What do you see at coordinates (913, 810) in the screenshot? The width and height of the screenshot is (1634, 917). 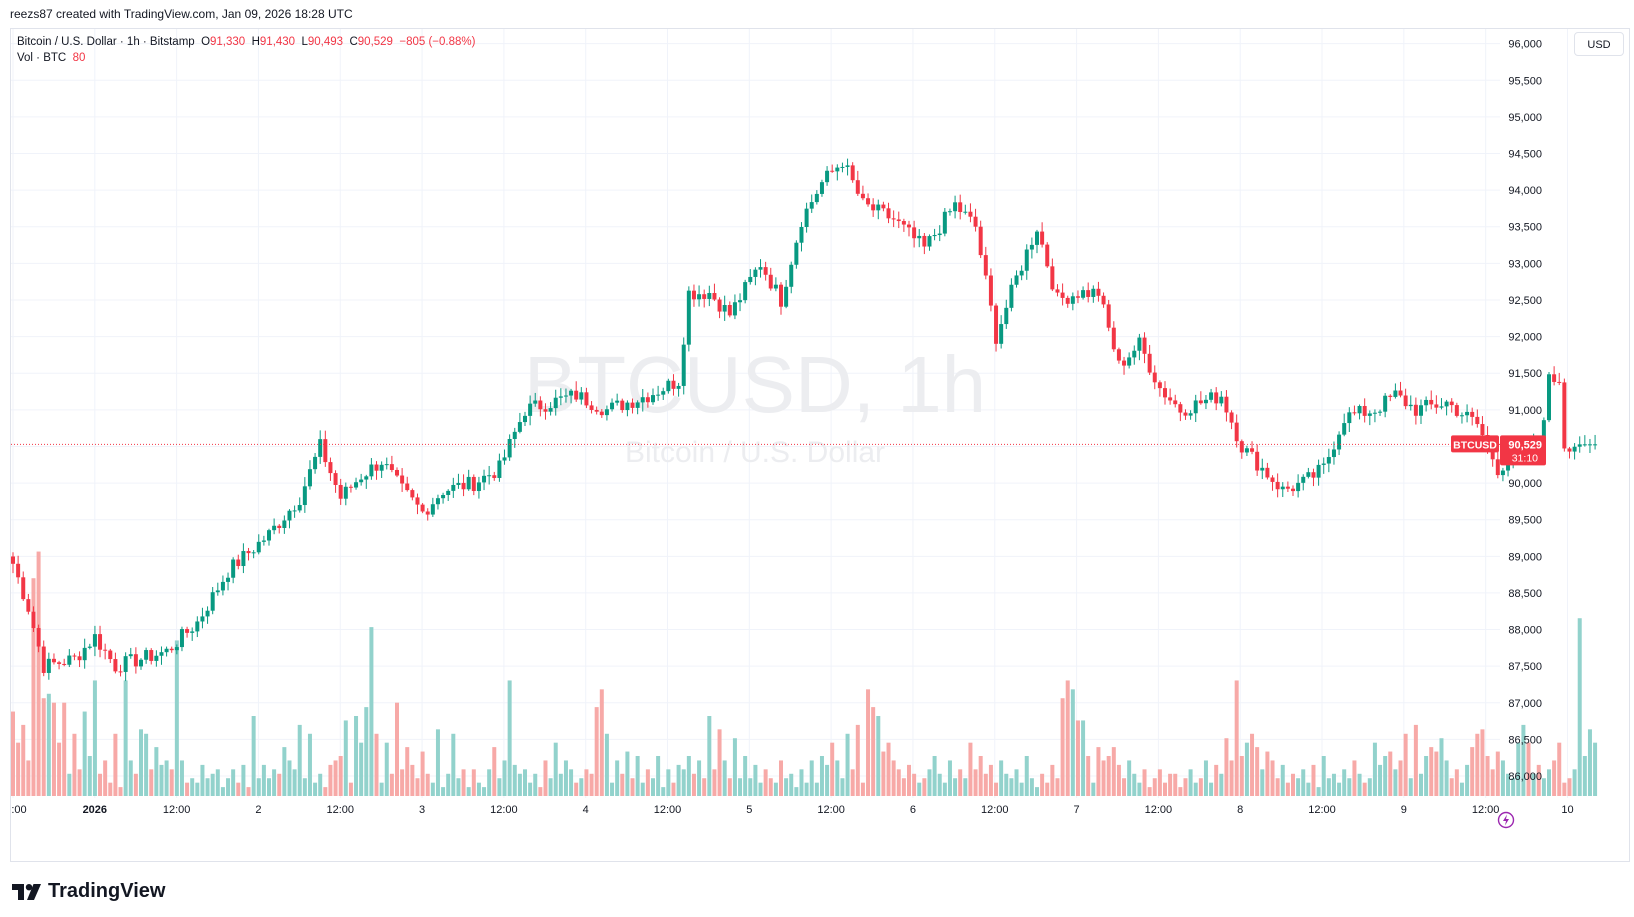 I see `x-tick-label: 6` at bounding box center [913, 810].